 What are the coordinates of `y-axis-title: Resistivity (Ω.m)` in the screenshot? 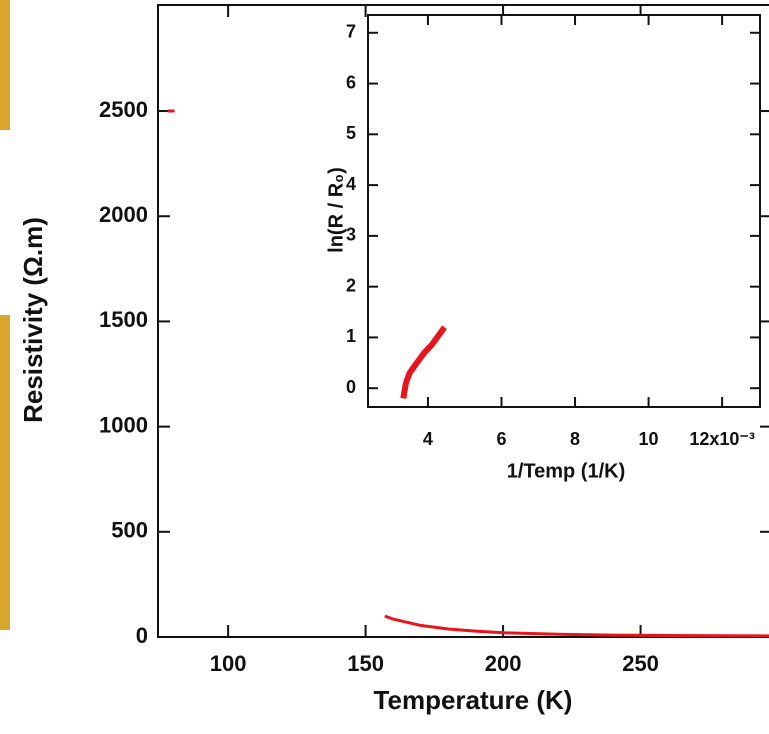 It's located at (33, 320).